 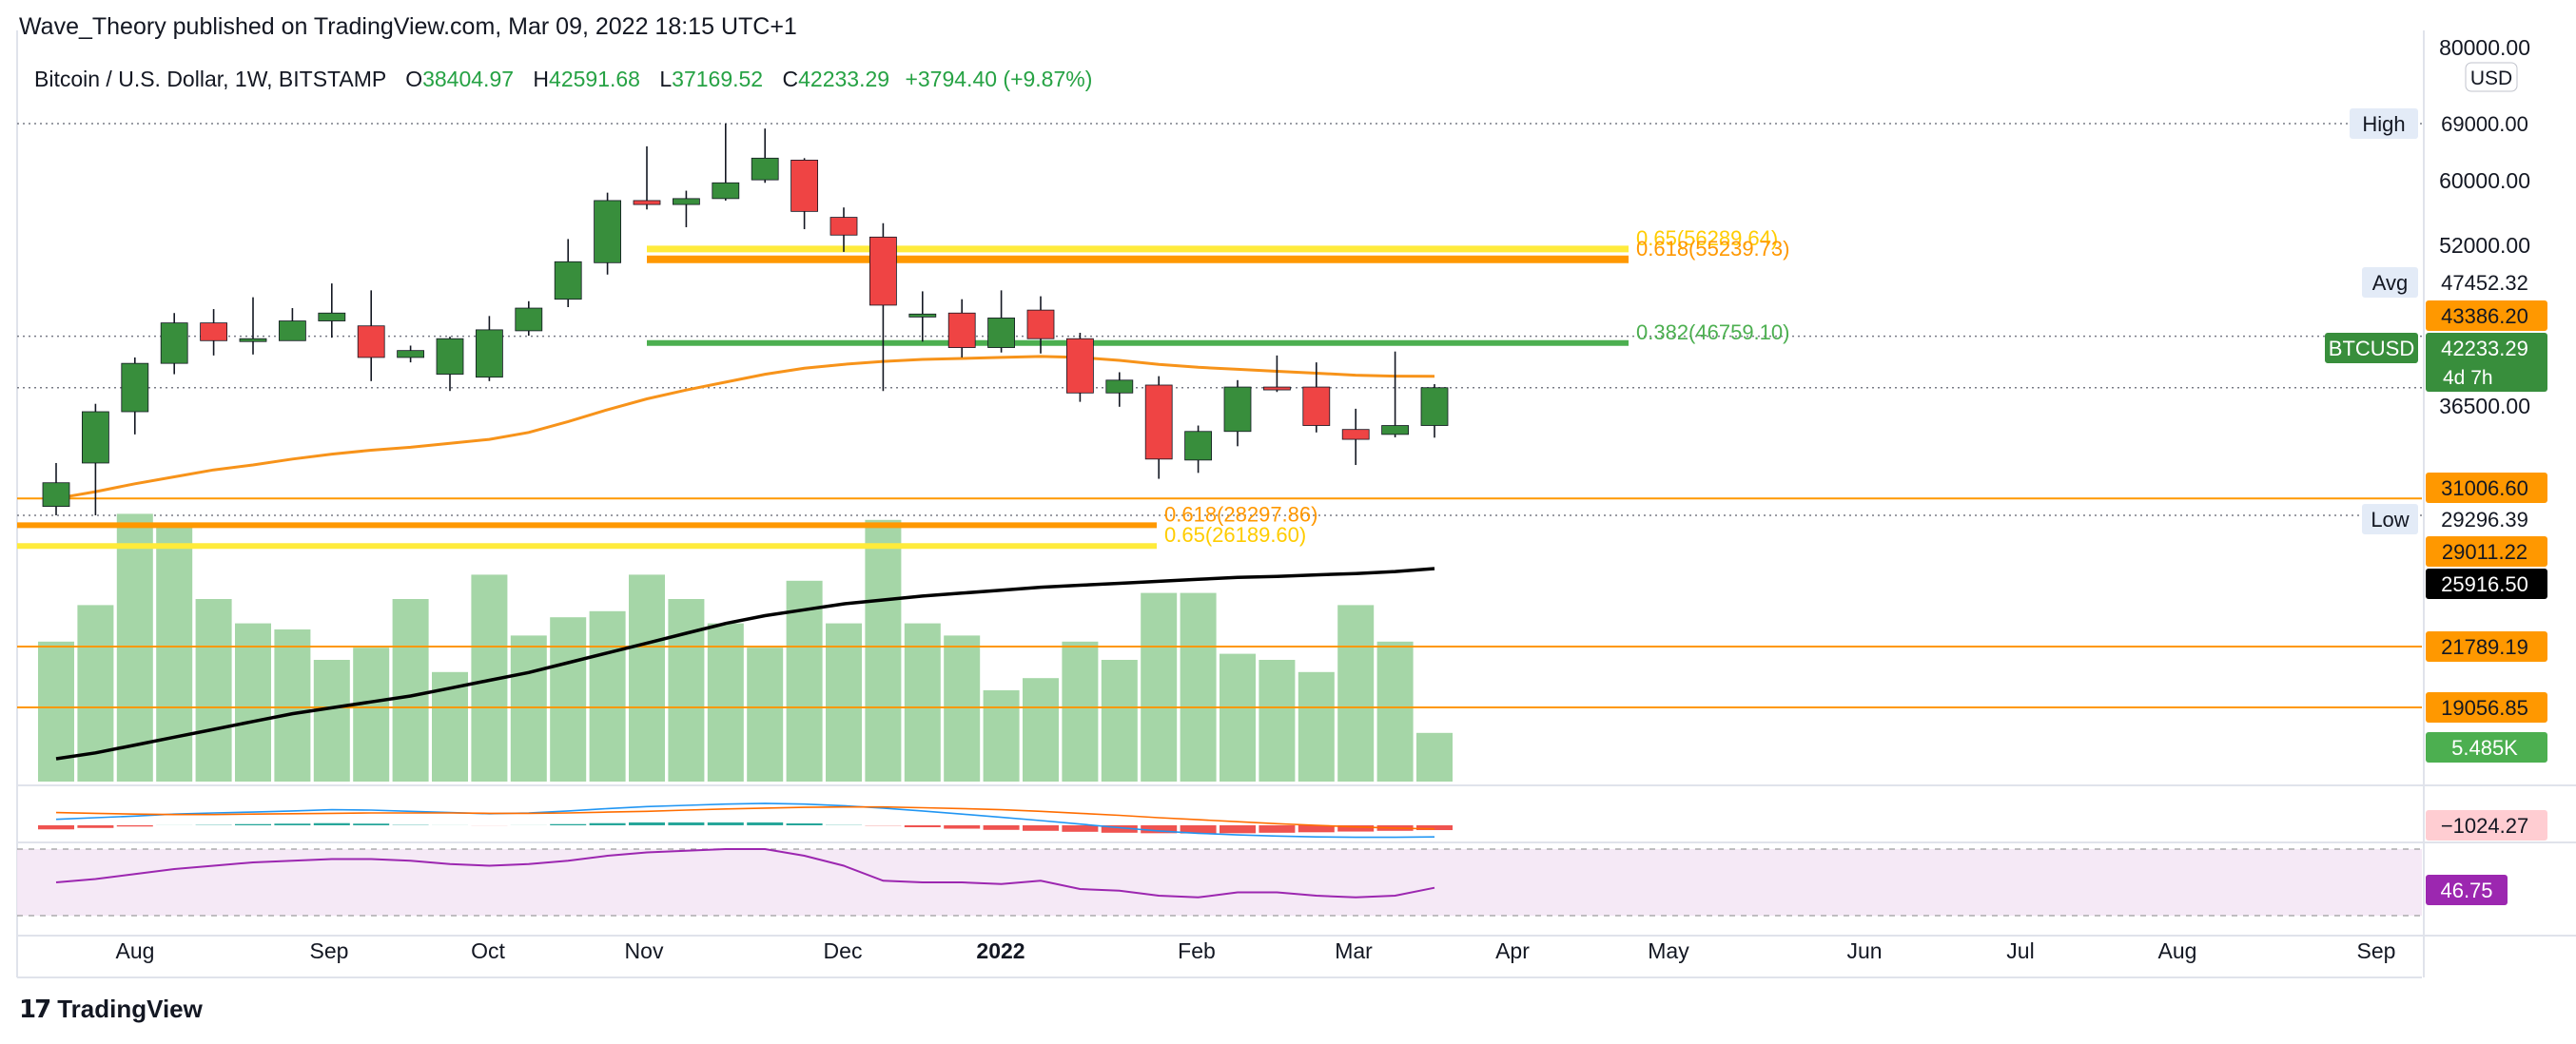 I want to click on price-tag-value: 29011.22, so click(x=2484, y=552).